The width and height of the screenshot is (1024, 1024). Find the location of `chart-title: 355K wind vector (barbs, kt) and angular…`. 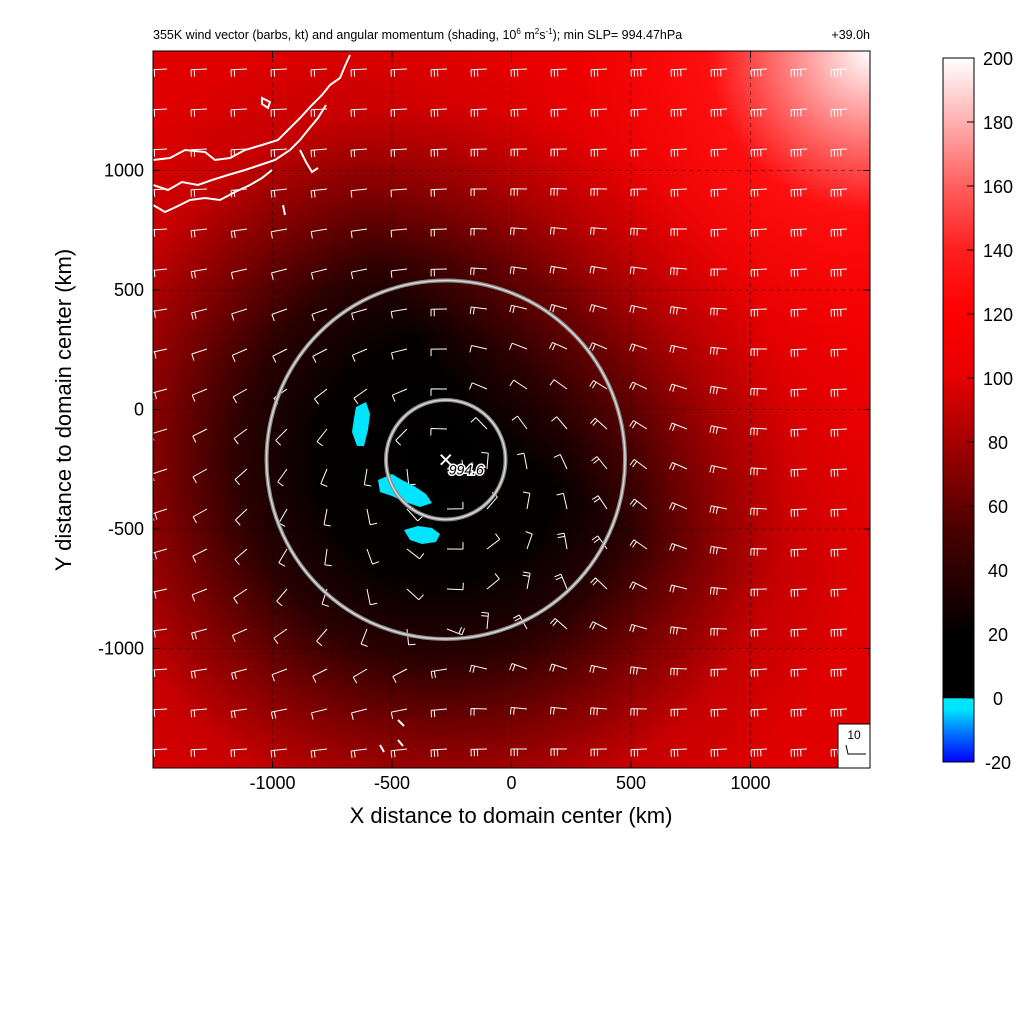

chart-title: 355K wind vector (barbs, kt) and angular… is located at coordinates (417, 34).